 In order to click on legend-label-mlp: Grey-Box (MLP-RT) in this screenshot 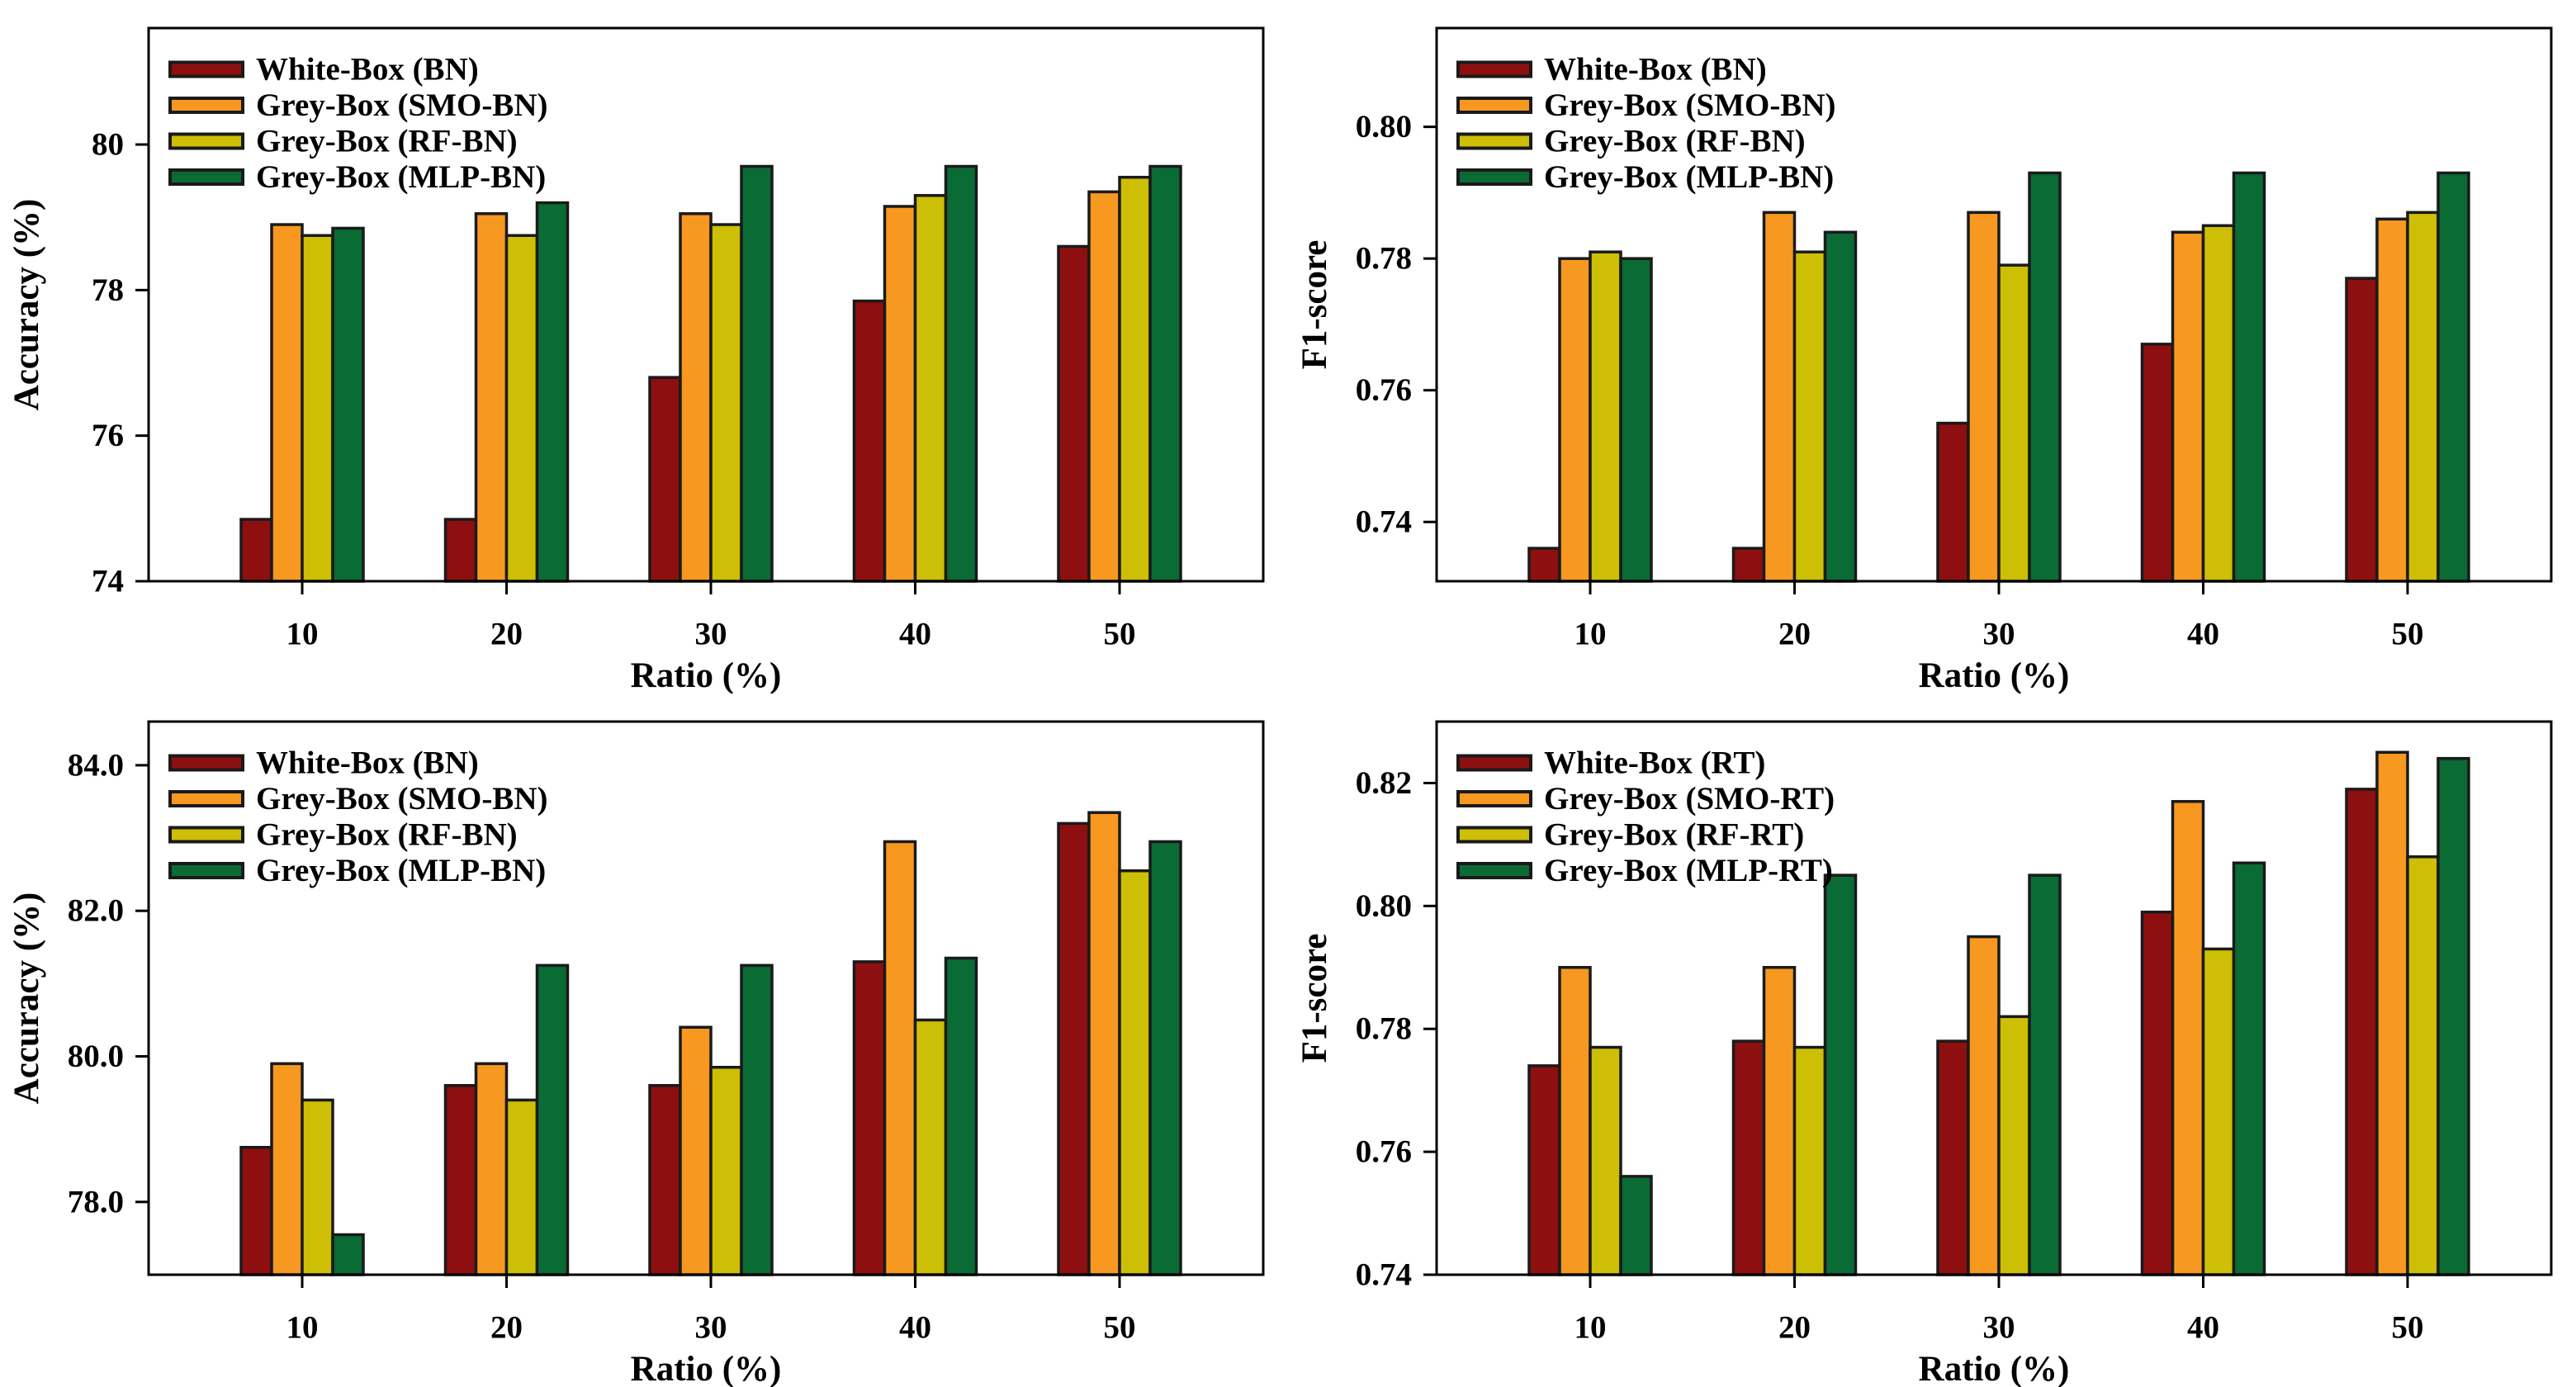, I will do `click(1688, 870)`.